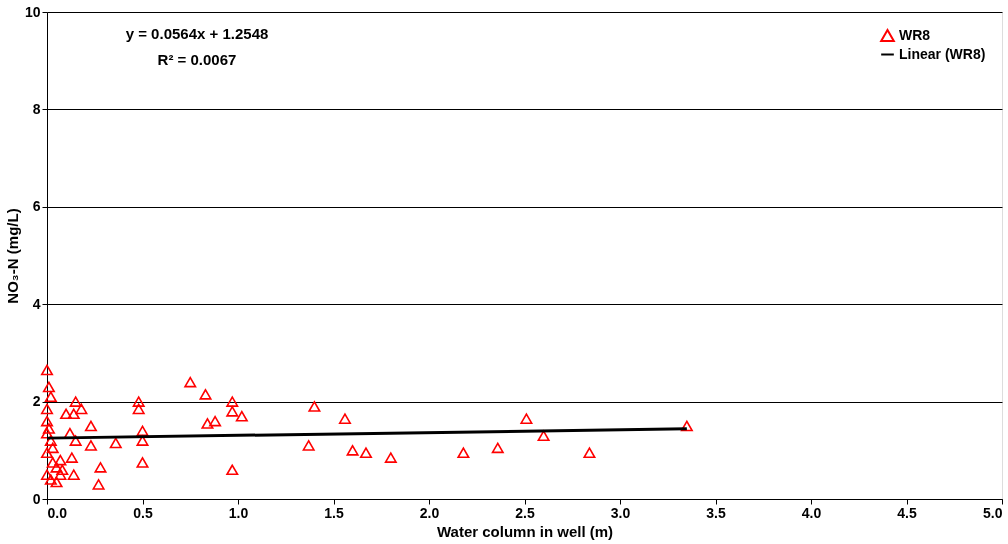 Image resolution: width=1008 pixels, height=544 pixels. Describe the element at coordinates (36, 401) in the screenshot. I see `y-tick-label: 2` at that location.